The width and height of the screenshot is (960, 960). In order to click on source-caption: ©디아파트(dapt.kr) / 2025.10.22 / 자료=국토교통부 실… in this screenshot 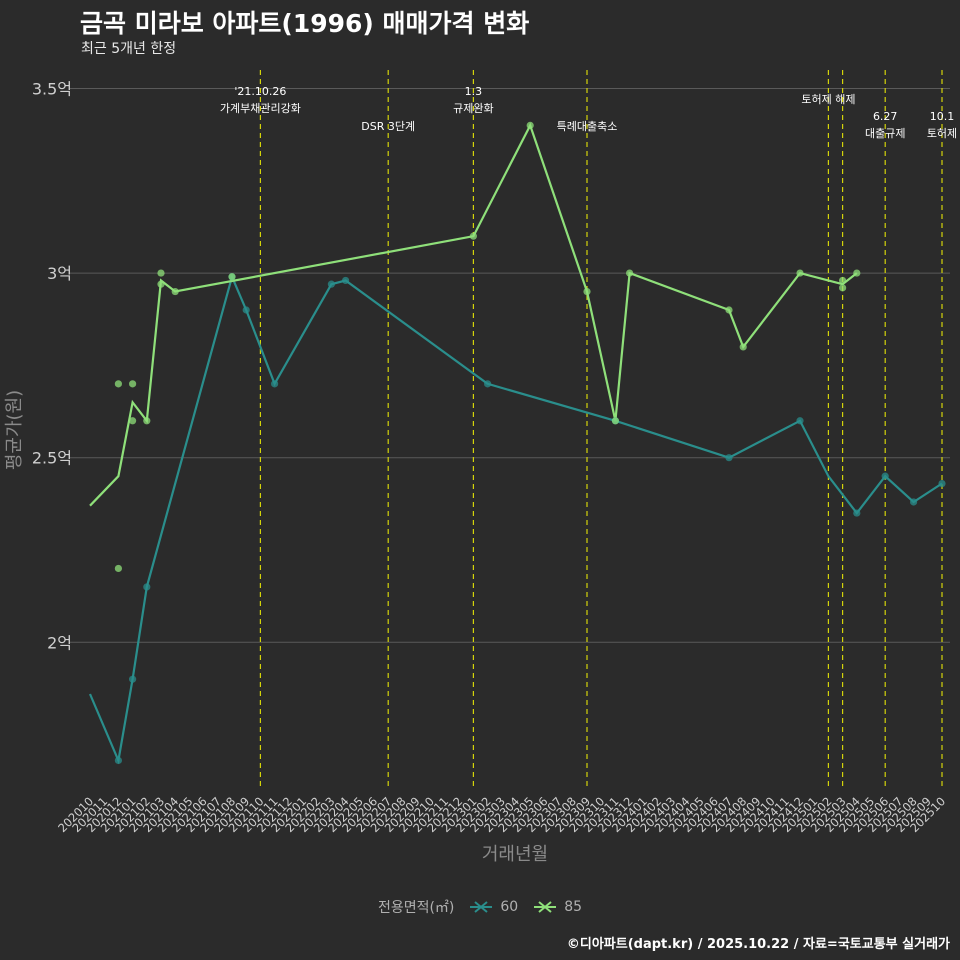, I will do `click(758, 944)`.